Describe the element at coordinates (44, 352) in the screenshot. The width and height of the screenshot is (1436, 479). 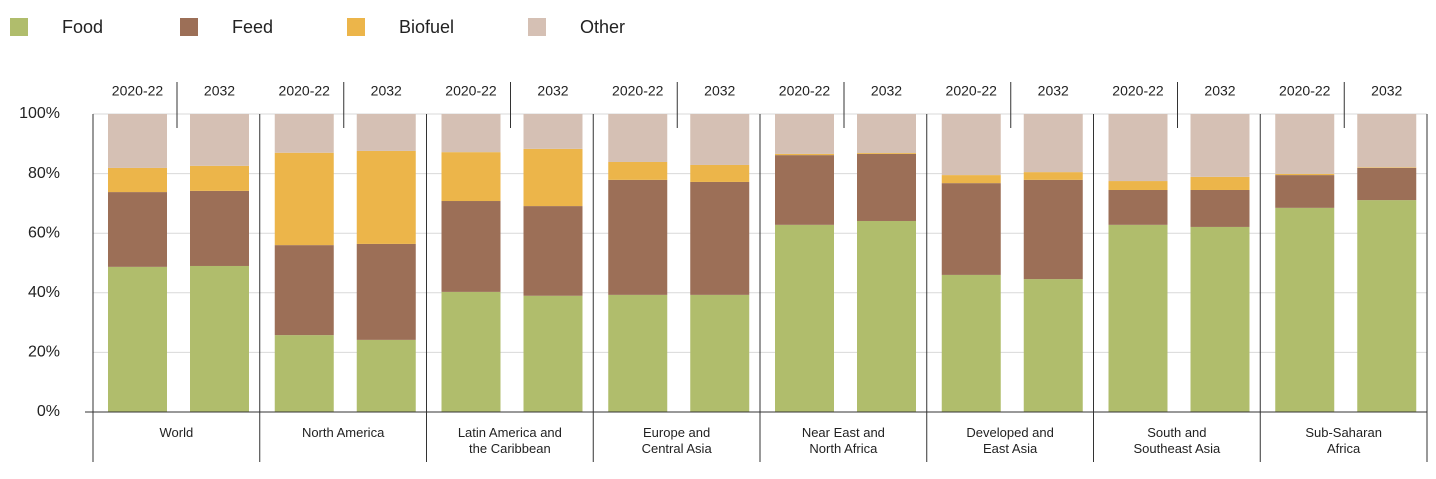
I see `y-tick-label: 20%` at that location.